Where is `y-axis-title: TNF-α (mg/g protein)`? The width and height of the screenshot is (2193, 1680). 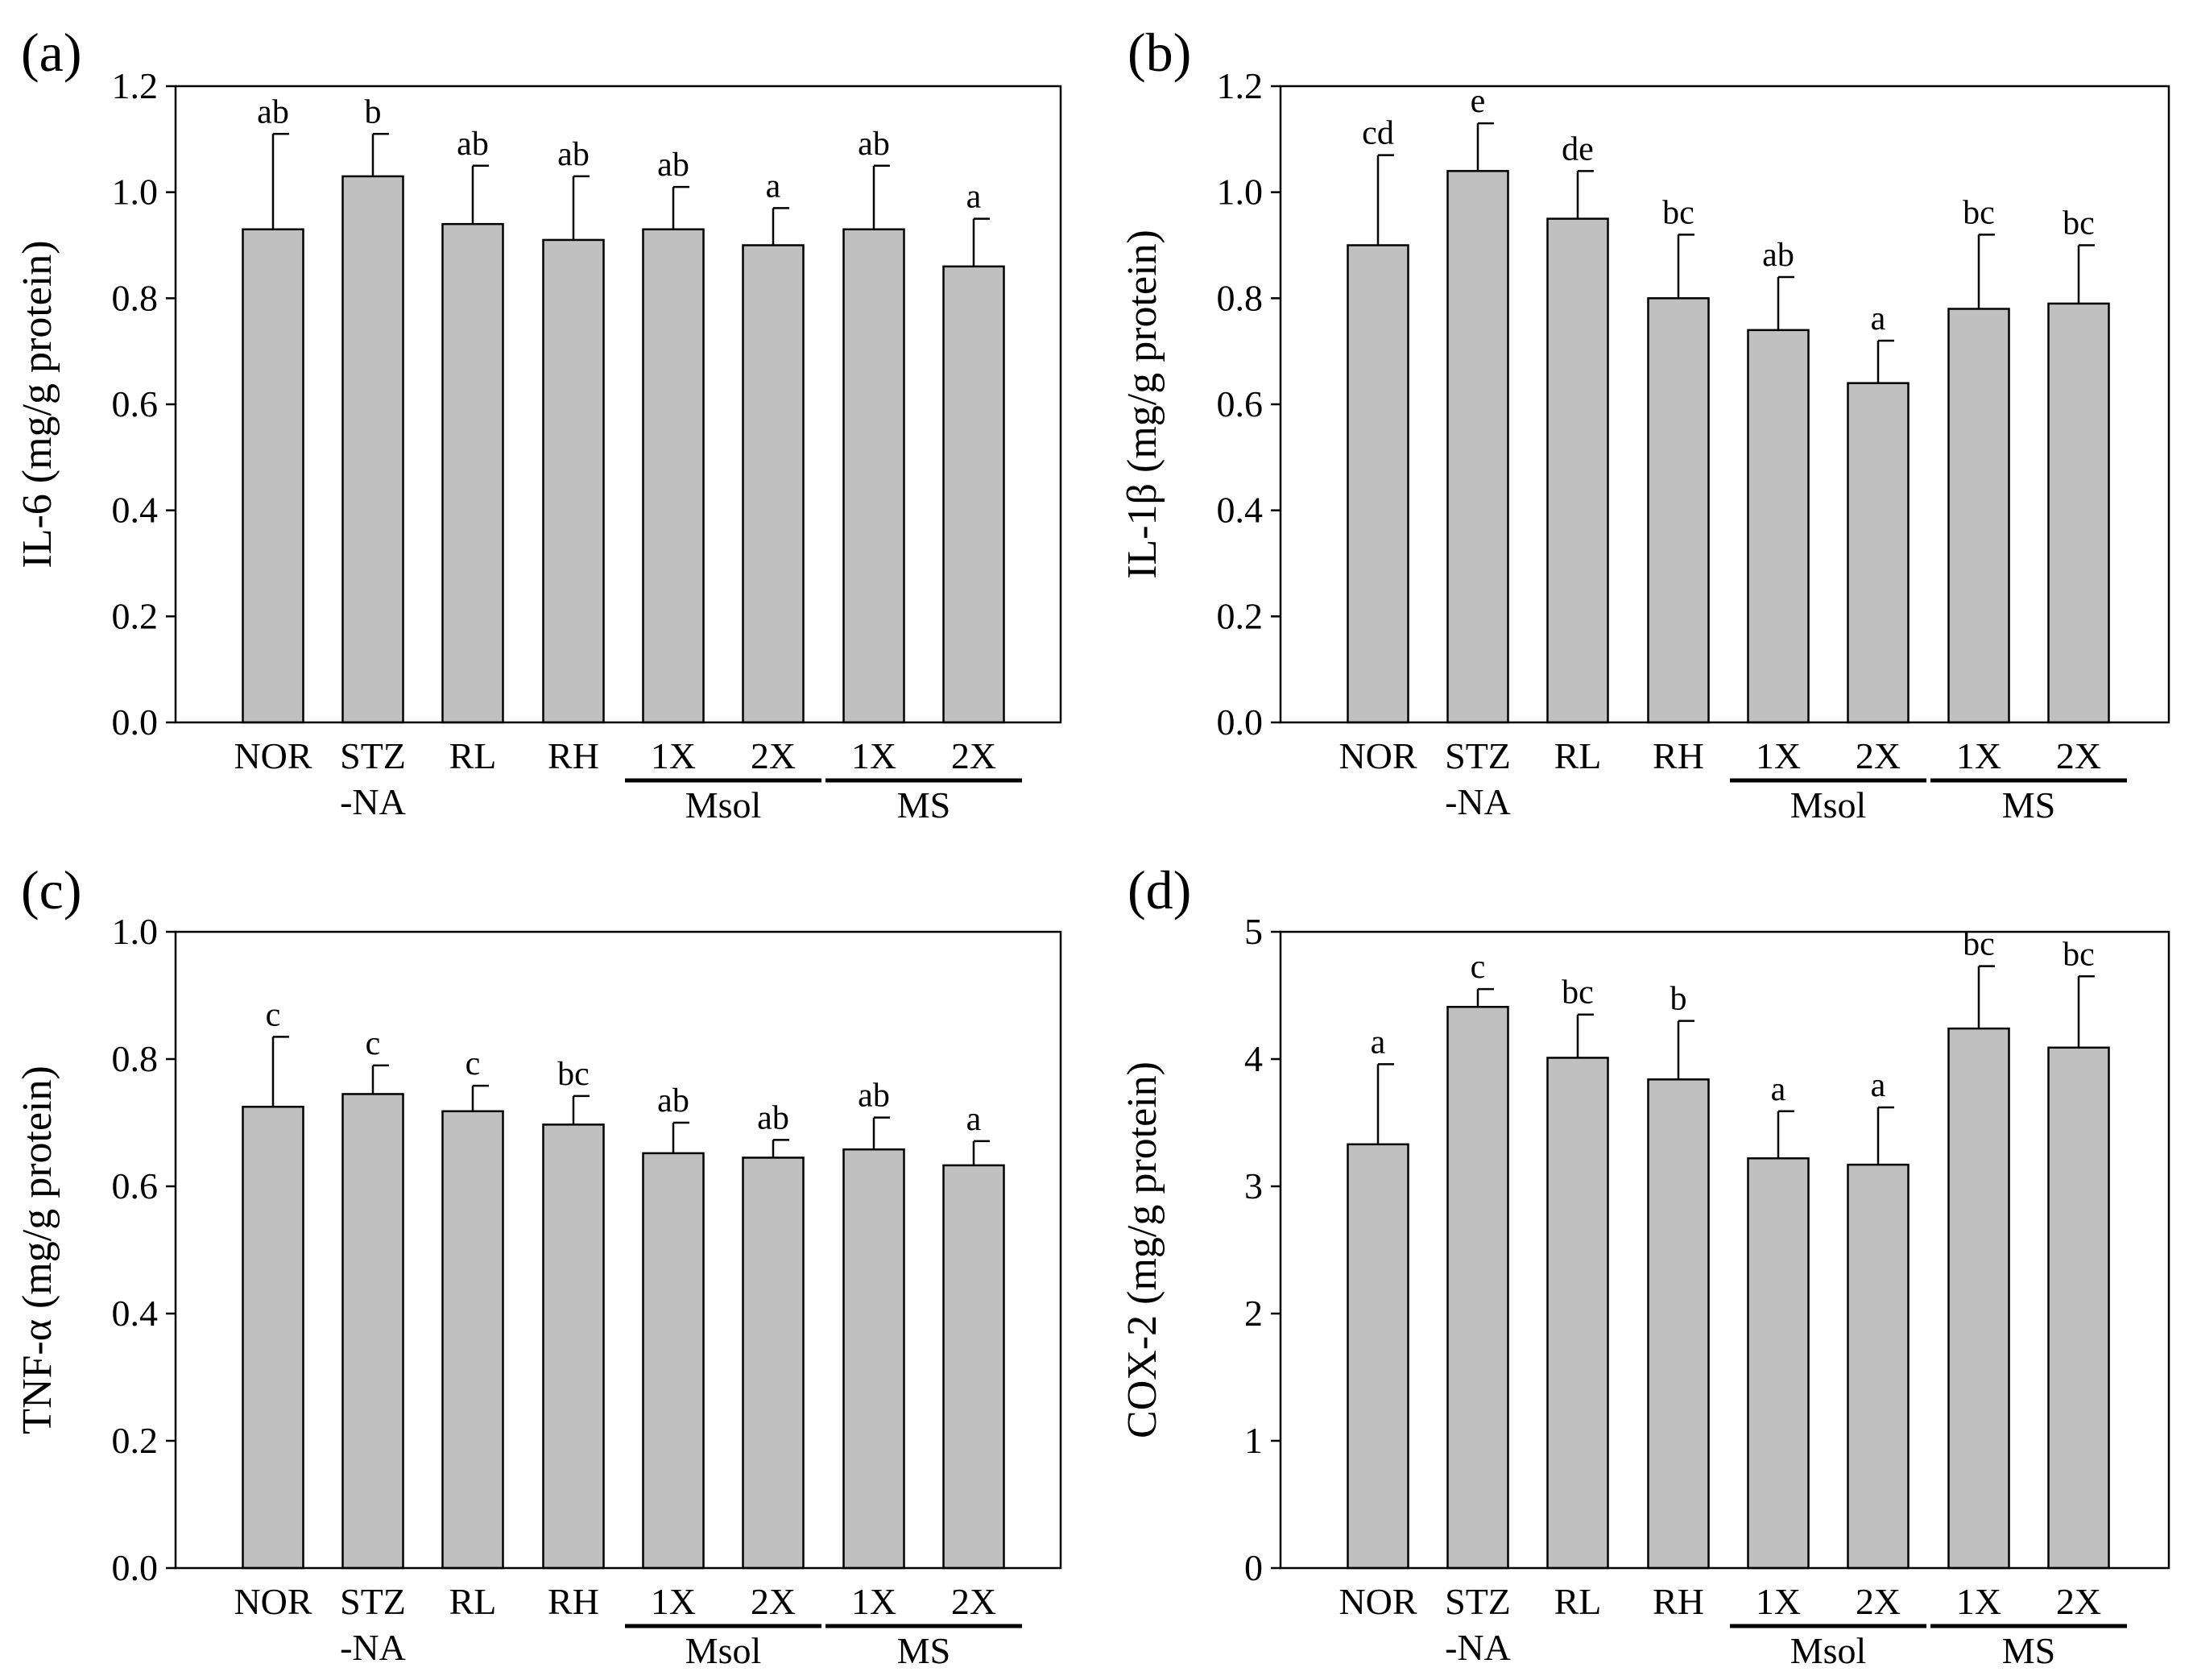
y-axis-title: TNF-α (mg/g protein) is located at coordinates (37, 1250).